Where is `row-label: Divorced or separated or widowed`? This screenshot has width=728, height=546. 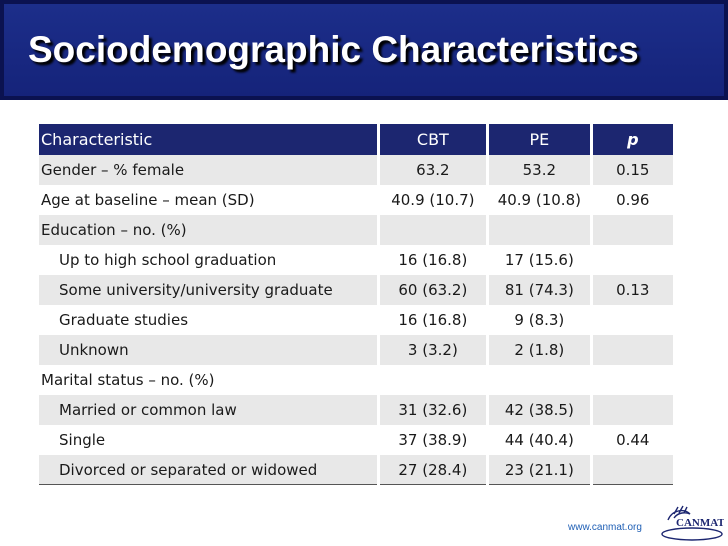 row-label: Divorced or separated or widowed is located at coordinates (208, 470).